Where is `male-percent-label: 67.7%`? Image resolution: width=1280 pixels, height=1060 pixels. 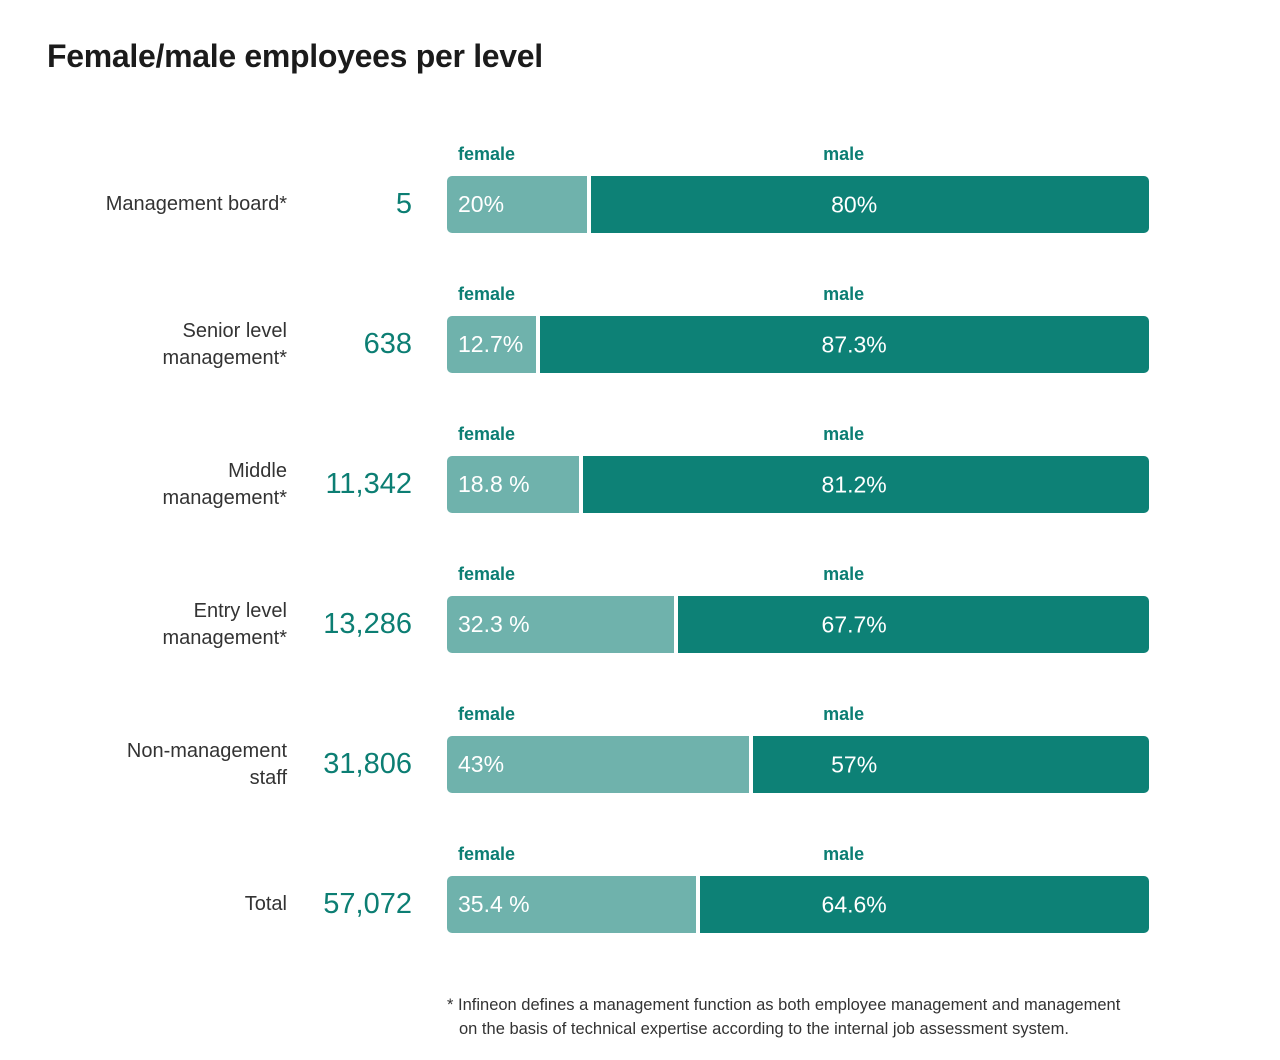
male-percent-label: 67.7% is located at coordinates (854, 624).